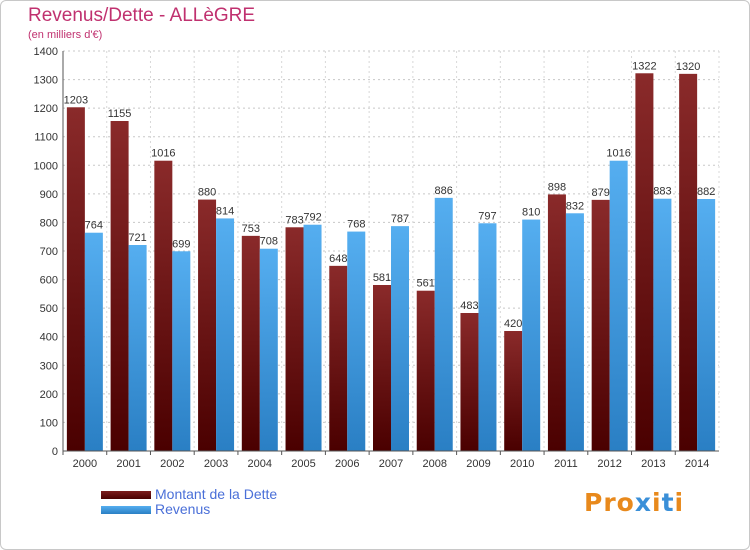  Describe the element at coordinates (49, 423) in the screenshot. I see `y-tick-label: 100` at that location.